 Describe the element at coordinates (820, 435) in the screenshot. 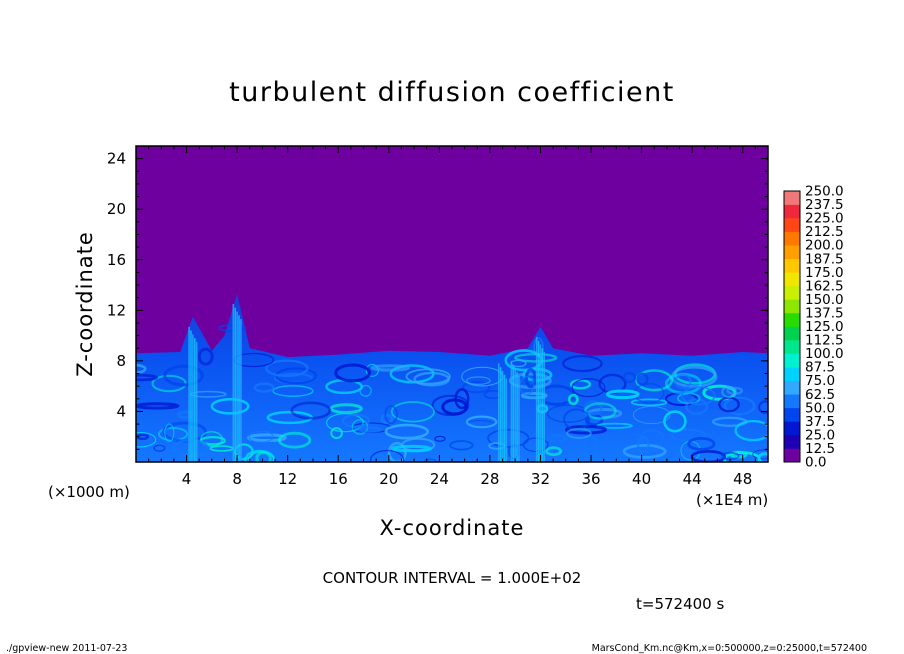

I see `colorbar-label: 25.0` at that location.